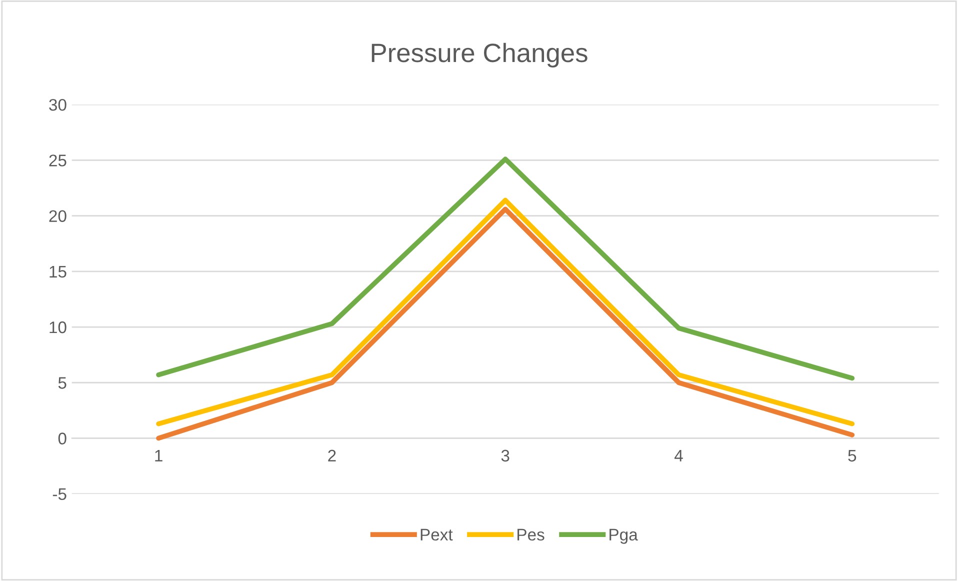 The height and width of the screenshot is (581, 958). What do you see at coordinates (62, 438) in the screenshot?
I see `y-tick-label: 0` at bounding box center [62, 438].